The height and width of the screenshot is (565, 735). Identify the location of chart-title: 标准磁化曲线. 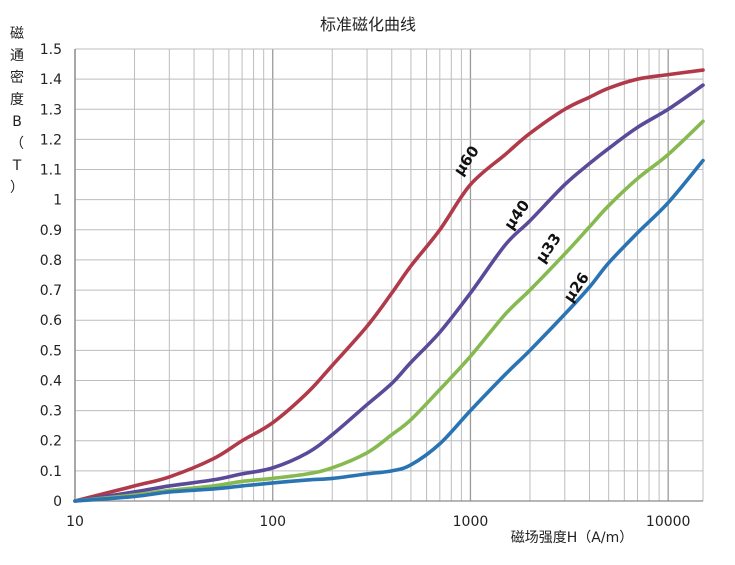
(368, 24).